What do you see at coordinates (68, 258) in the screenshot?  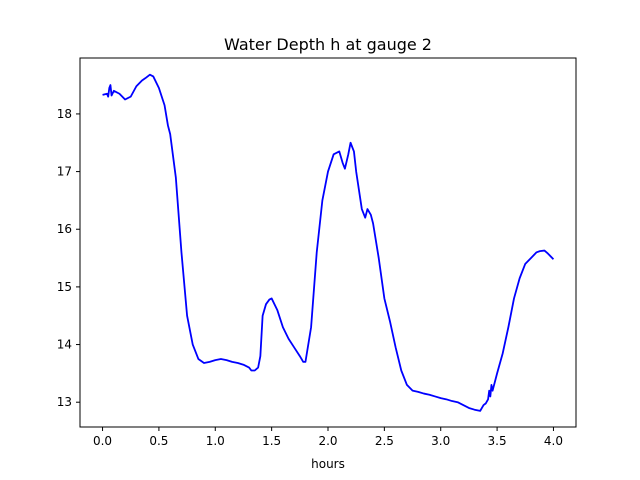 I see `y-axis-ticks: 13 14 15 16 17 18` at bounding box center [68, 258].